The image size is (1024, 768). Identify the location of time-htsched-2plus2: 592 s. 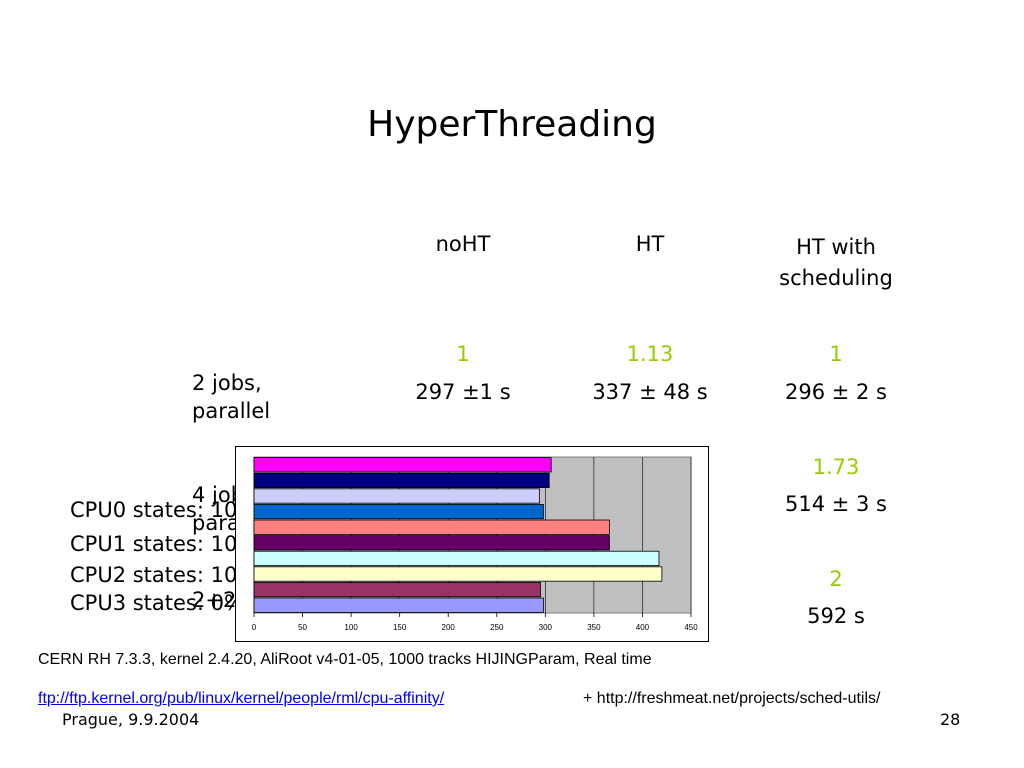
(836, 616).